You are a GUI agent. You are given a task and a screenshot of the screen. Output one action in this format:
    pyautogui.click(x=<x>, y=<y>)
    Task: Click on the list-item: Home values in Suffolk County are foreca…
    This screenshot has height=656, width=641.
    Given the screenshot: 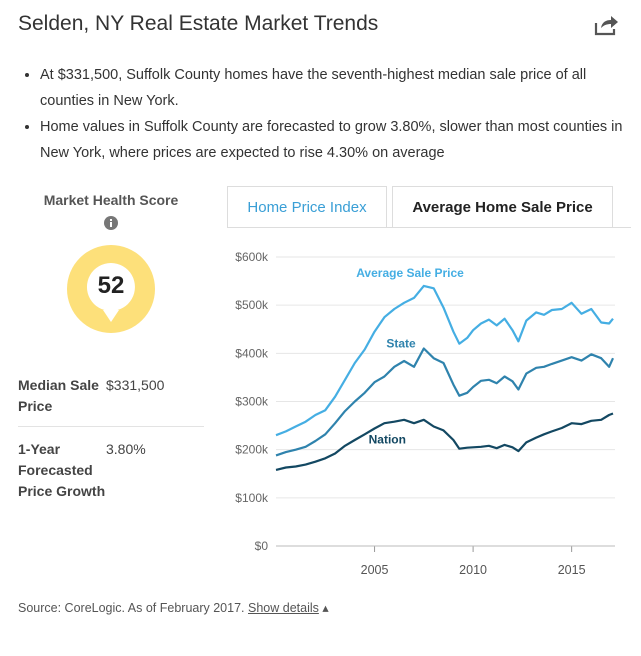 What is the action you would take?
    pyautogui.click(x=340, y=140)
    